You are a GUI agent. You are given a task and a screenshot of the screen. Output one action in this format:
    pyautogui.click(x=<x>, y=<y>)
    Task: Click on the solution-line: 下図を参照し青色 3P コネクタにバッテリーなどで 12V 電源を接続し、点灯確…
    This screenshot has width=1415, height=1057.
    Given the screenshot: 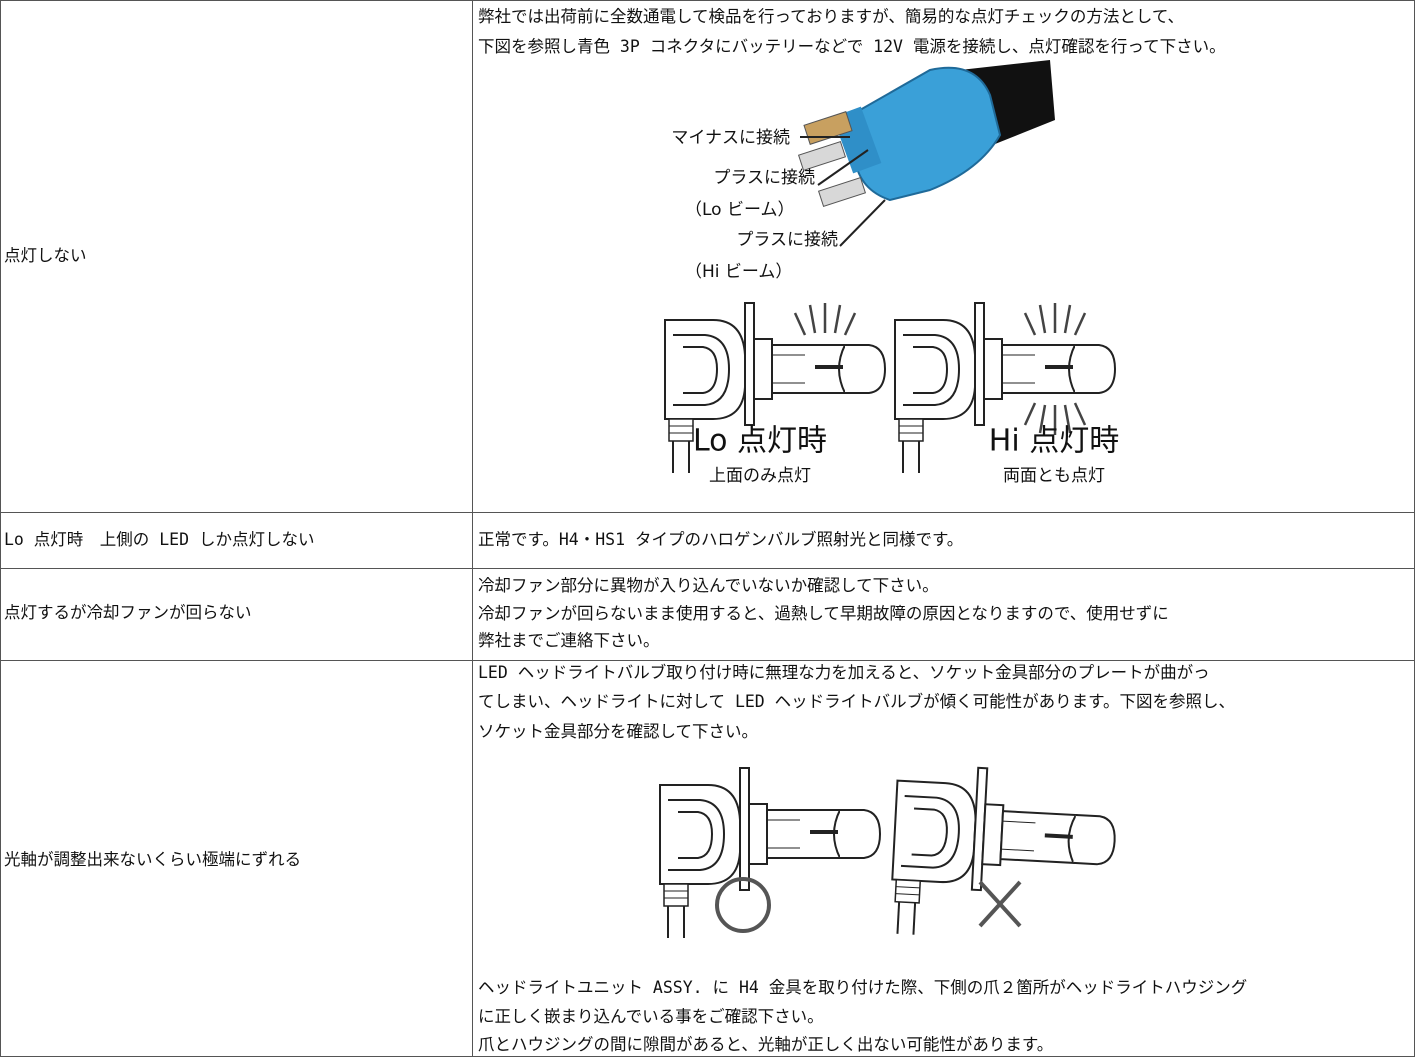 What is the action you would take?
    pyautogui.click(x=852, y=46)
    